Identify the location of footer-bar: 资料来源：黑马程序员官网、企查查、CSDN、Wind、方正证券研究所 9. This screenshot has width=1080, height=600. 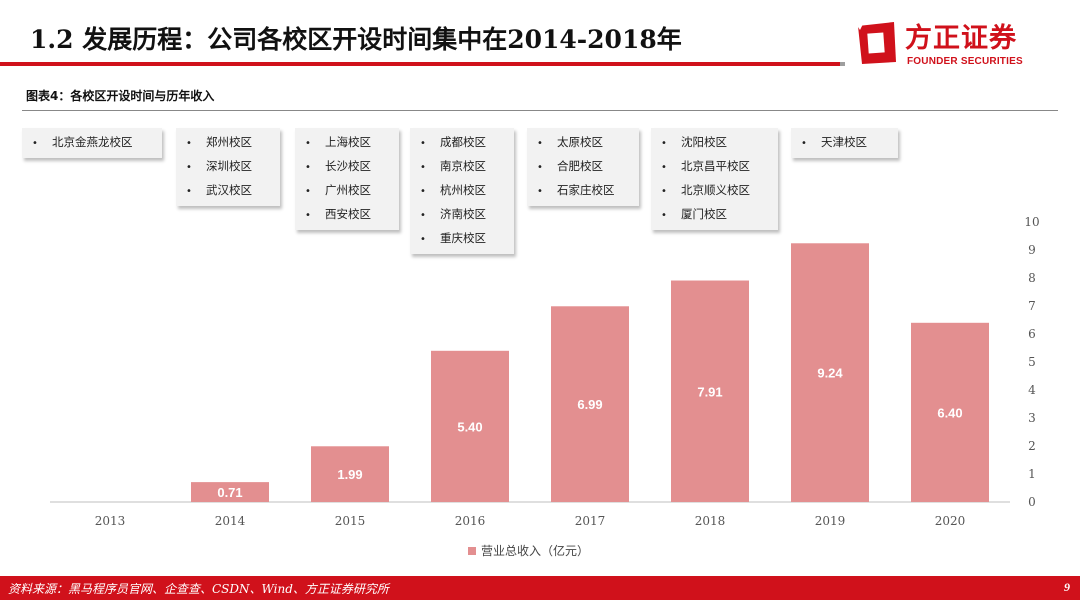
(540, 588).